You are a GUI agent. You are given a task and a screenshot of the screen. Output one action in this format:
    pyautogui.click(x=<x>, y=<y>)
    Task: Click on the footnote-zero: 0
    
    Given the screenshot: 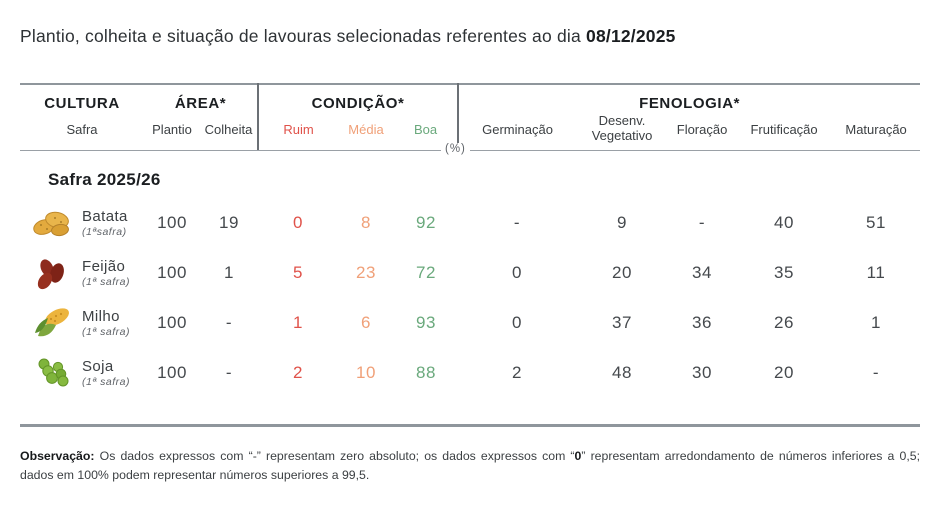 What is the action you would take?
    pyautogui.click(x=578, y=456)
    